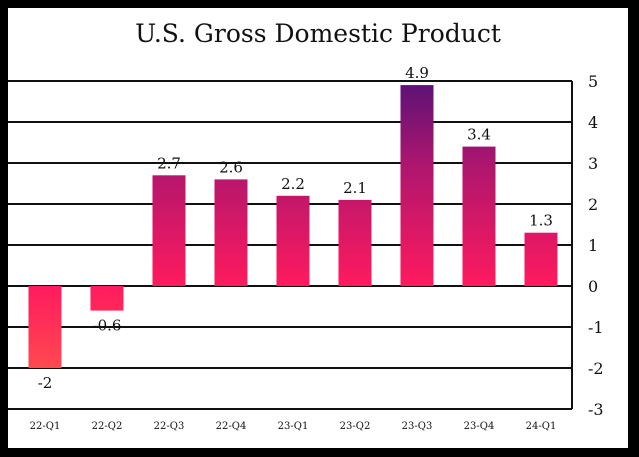 The width and height of the screenshot is (639, 457). I want to click on y-tick-label: 3, so click(593, 163).